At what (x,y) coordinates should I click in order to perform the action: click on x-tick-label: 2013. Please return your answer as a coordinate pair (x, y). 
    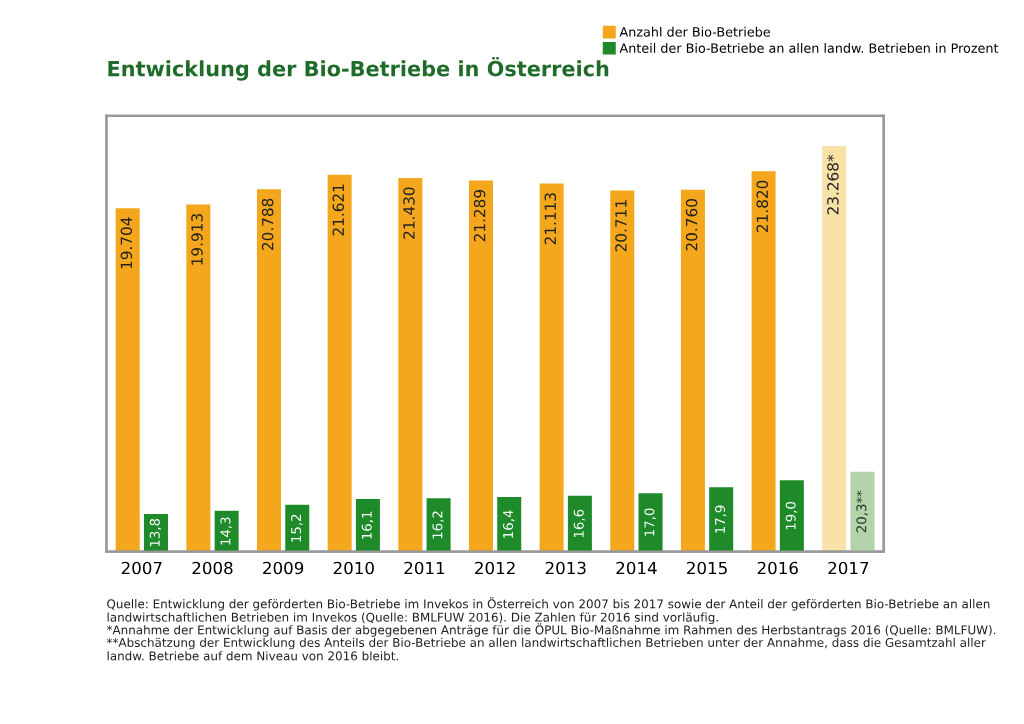
    Looking at the image, I should click on (565, 568).